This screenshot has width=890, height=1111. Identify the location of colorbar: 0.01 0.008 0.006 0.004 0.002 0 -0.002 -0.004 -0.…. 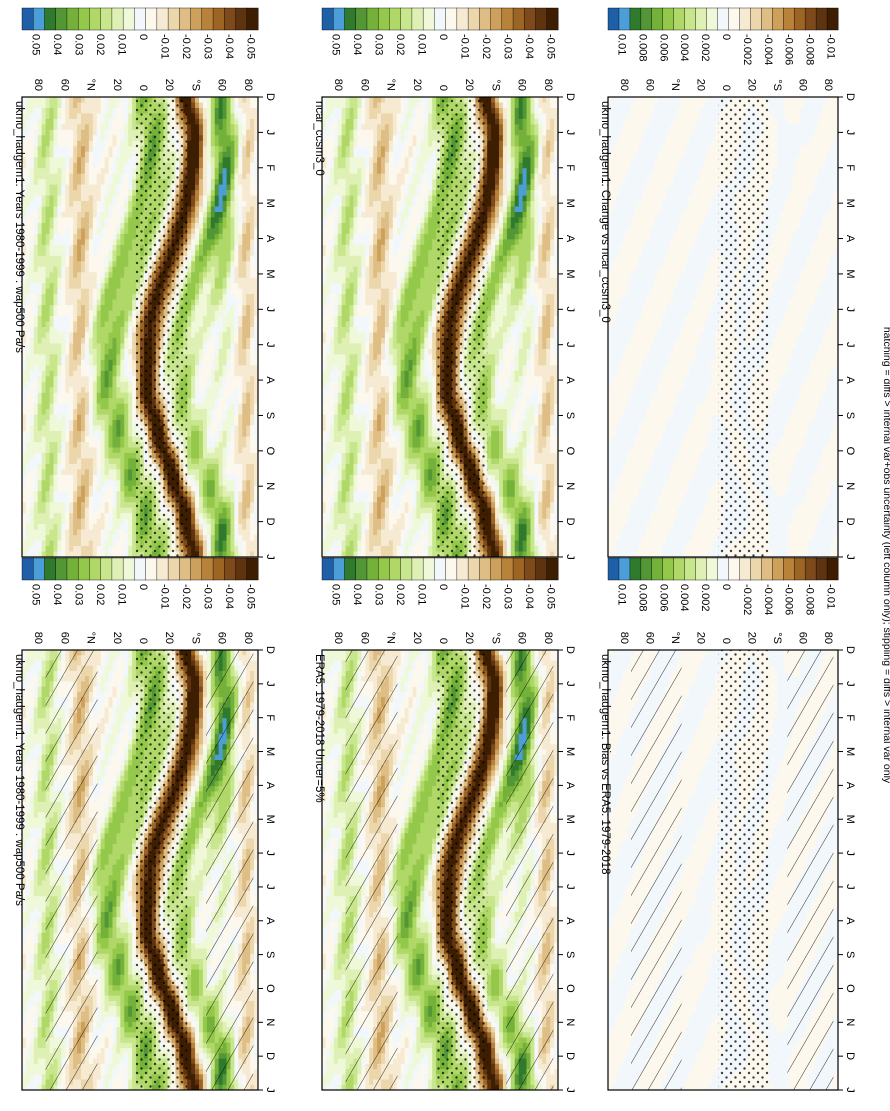
(723, 586).